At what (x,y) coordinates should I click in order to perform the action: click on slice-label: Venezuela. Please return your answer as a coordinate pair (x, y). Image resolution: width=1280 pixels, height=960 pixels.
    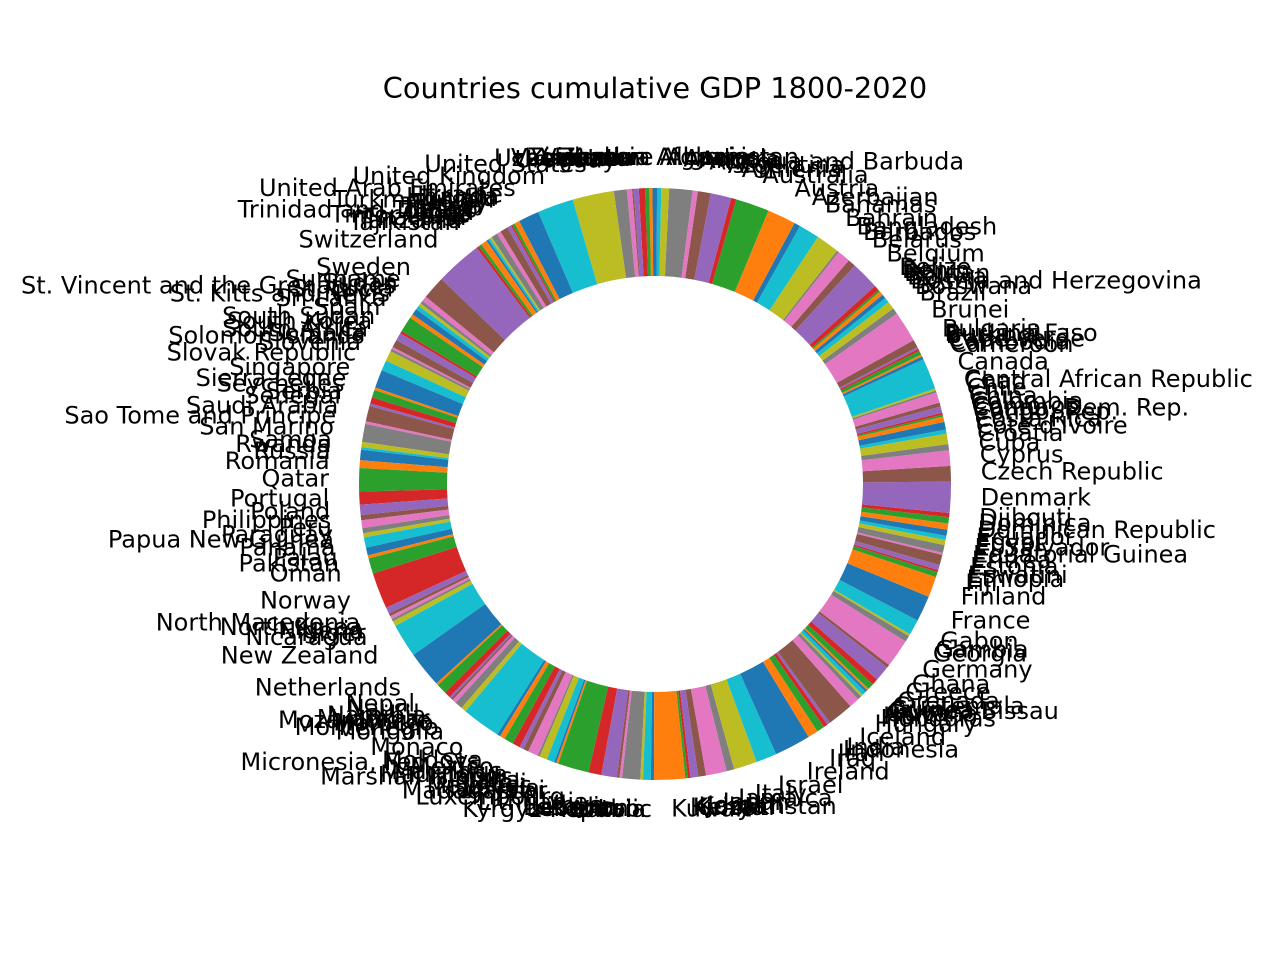
    Looking at the image, I should click on (572, 158).